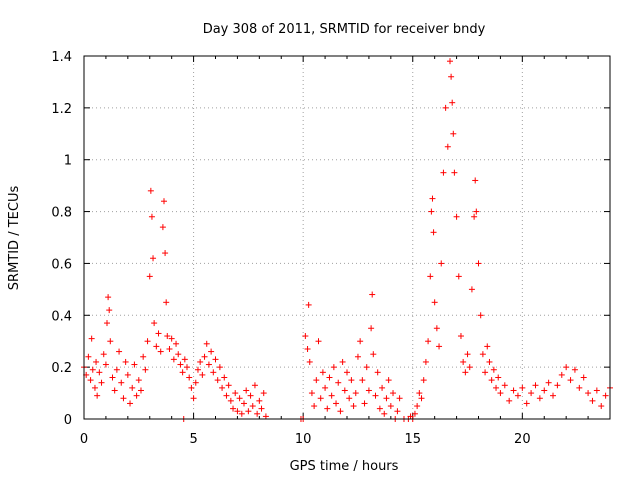  Describe the element at coordinates (61, 213) in the screenshot. I see `y-tick-label: 0.8` at that location.